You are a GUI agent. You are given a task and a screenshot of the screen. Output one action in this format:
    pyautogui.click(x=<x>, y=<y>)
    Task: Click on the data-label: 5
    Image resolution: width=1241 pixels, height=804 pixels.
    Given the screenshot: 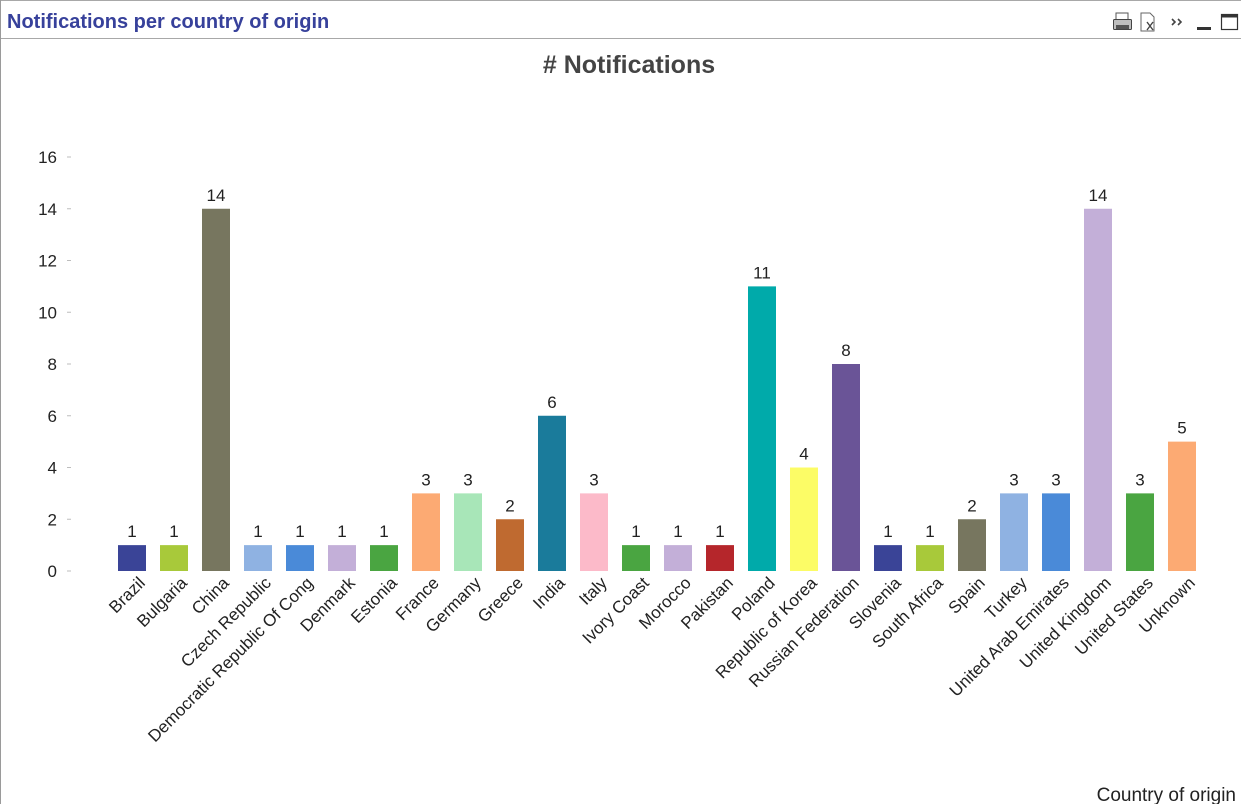 What is the action you would take?
    pyautogui.click(x=1181, y=428)
    